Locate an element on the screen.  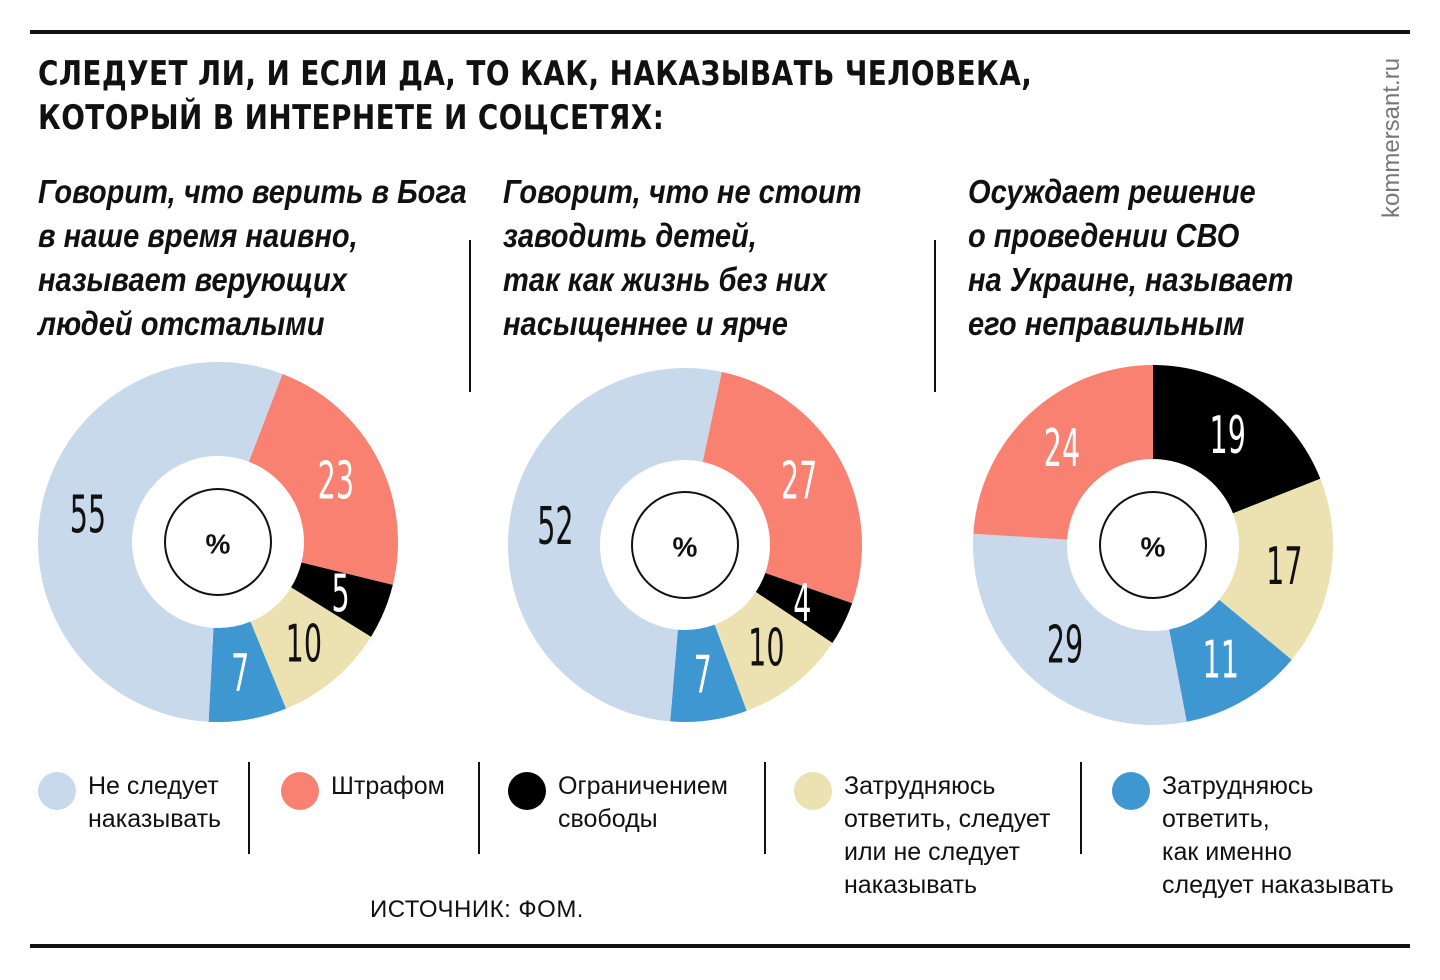
legend-label-line: как именно is located at coordinates (1227, 852).